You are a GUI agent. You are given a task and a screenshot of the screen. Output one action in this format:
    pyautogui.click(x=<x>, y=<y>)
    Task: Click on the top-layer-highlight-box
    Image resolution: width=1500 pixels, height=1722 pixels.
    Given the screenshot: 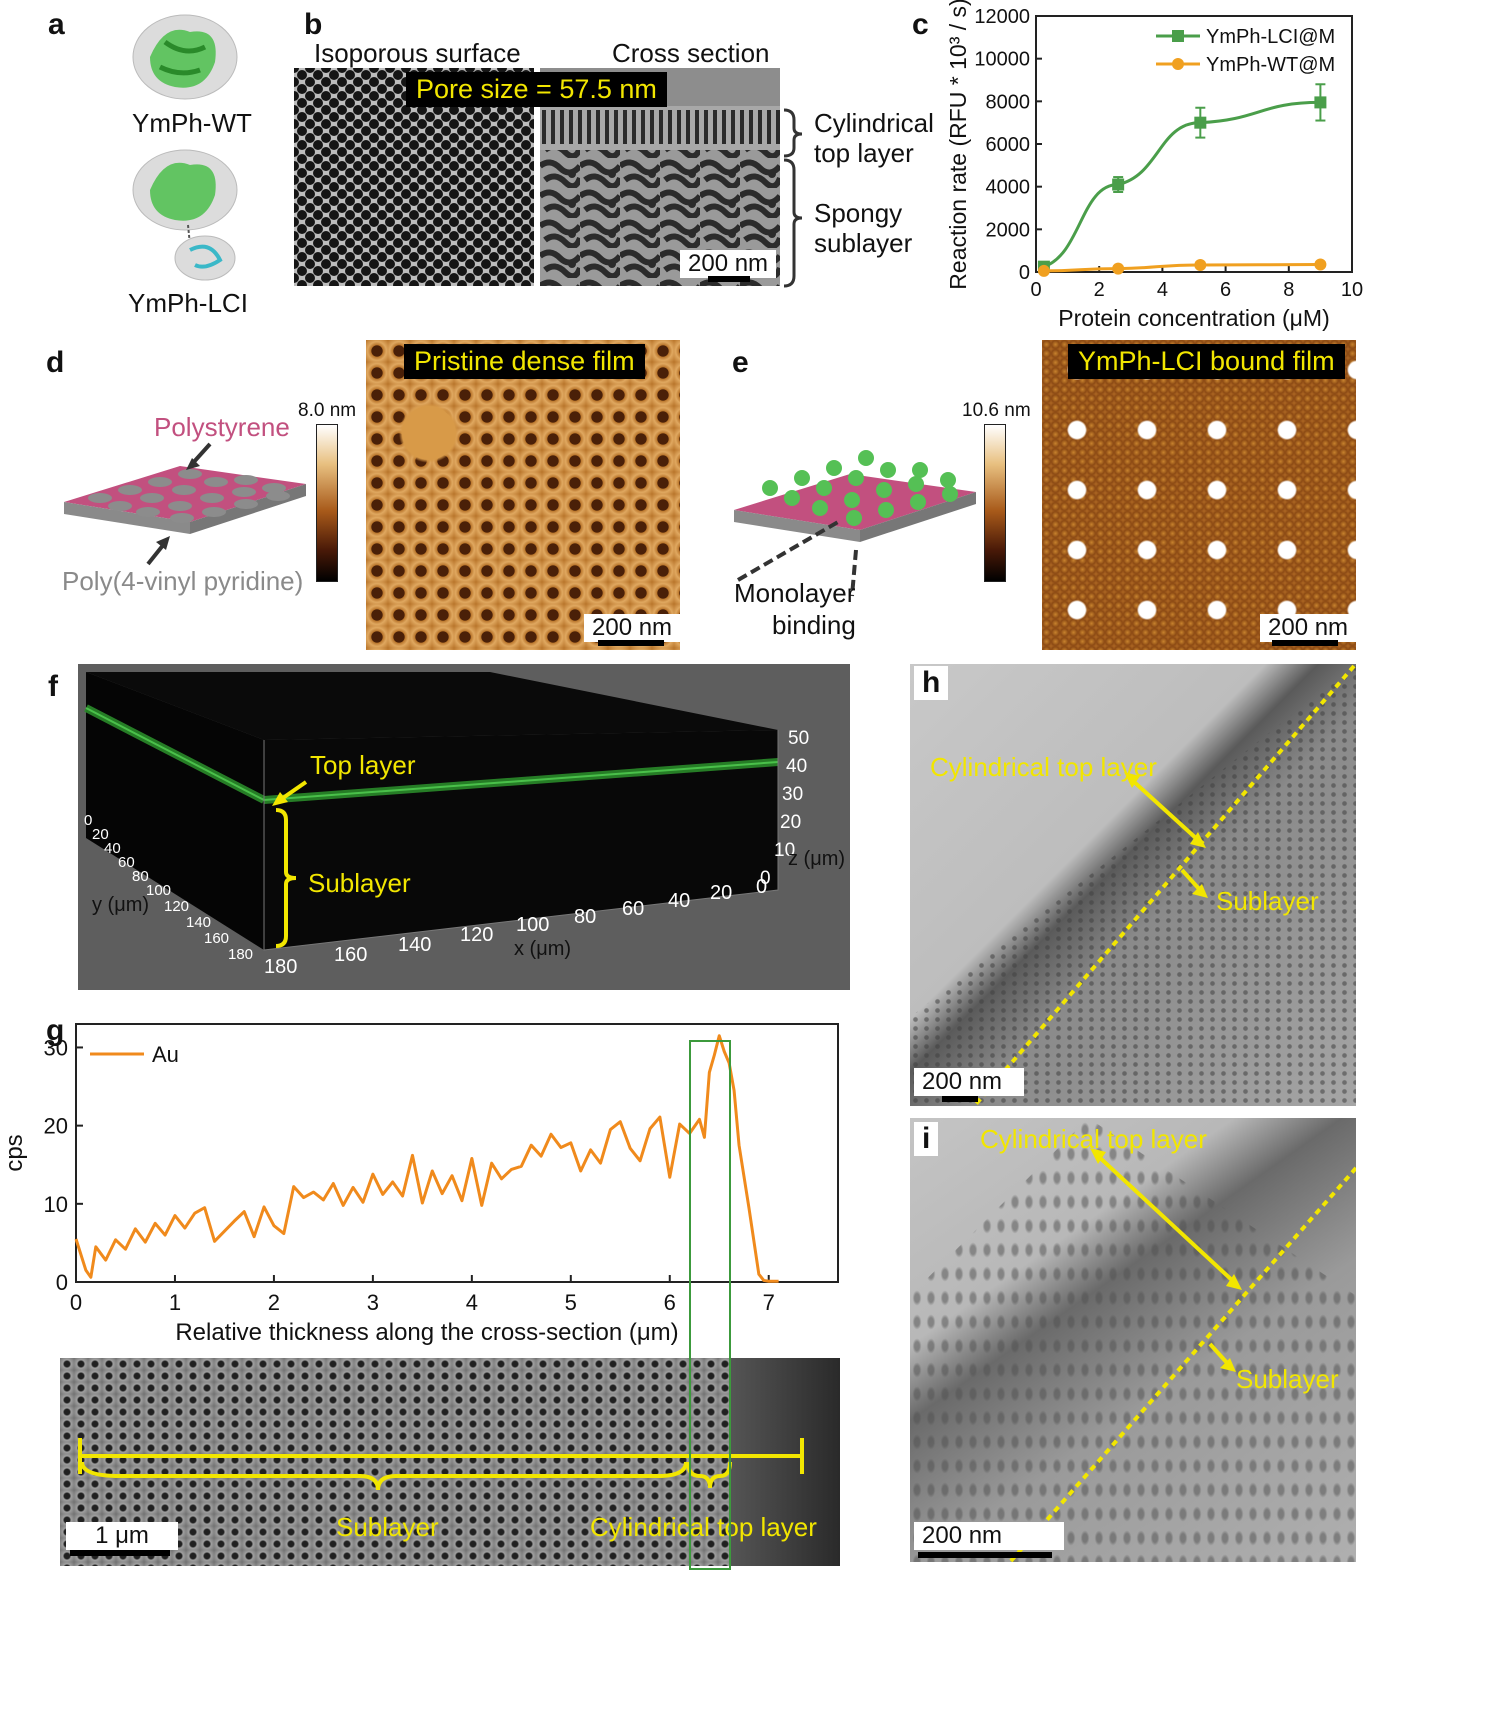 What is the action you would take?
    pyautogui.click(x=710, y=1305)
    